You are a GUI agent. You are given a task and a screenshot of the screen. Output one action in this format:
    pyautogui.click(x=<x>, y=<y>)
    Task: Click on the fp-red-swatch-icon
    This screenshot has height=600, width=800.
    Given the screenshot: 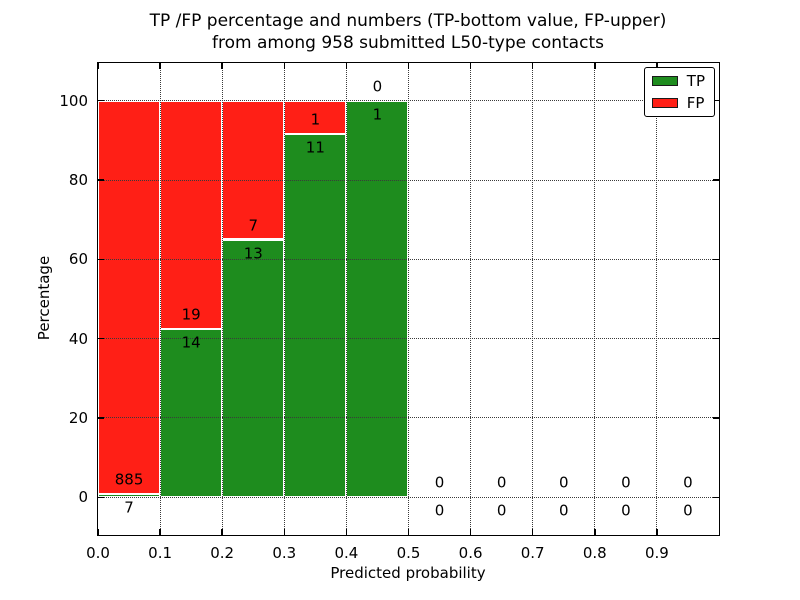 What is the action you would take?
    pyautogui.click(x=664, y=103)
    